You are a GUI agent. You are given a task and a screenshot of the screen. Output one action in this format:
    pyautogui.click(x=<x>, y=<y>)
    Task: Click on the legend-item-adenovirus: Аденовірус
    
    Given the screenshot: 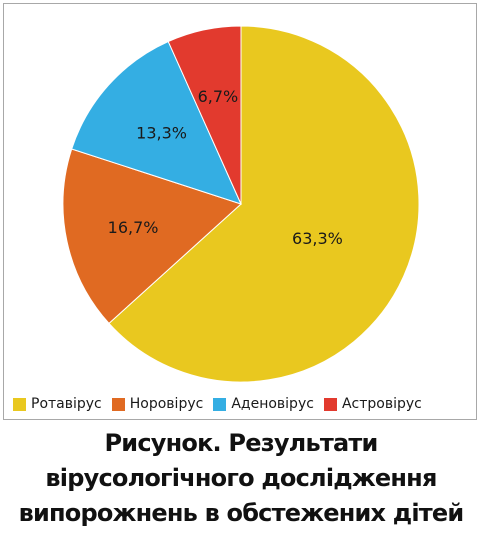 What is the action you would take?
    pyautogui.click(x=263, y=404)
    